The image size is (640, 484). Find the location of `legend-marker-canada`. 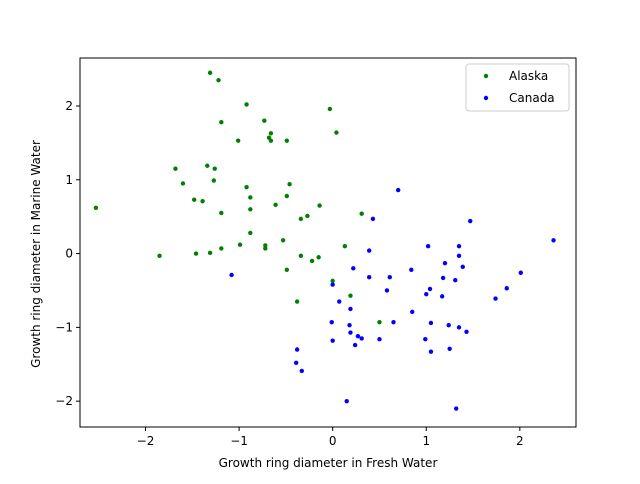

legend-marker-canada is located at coordinates (486, 98).